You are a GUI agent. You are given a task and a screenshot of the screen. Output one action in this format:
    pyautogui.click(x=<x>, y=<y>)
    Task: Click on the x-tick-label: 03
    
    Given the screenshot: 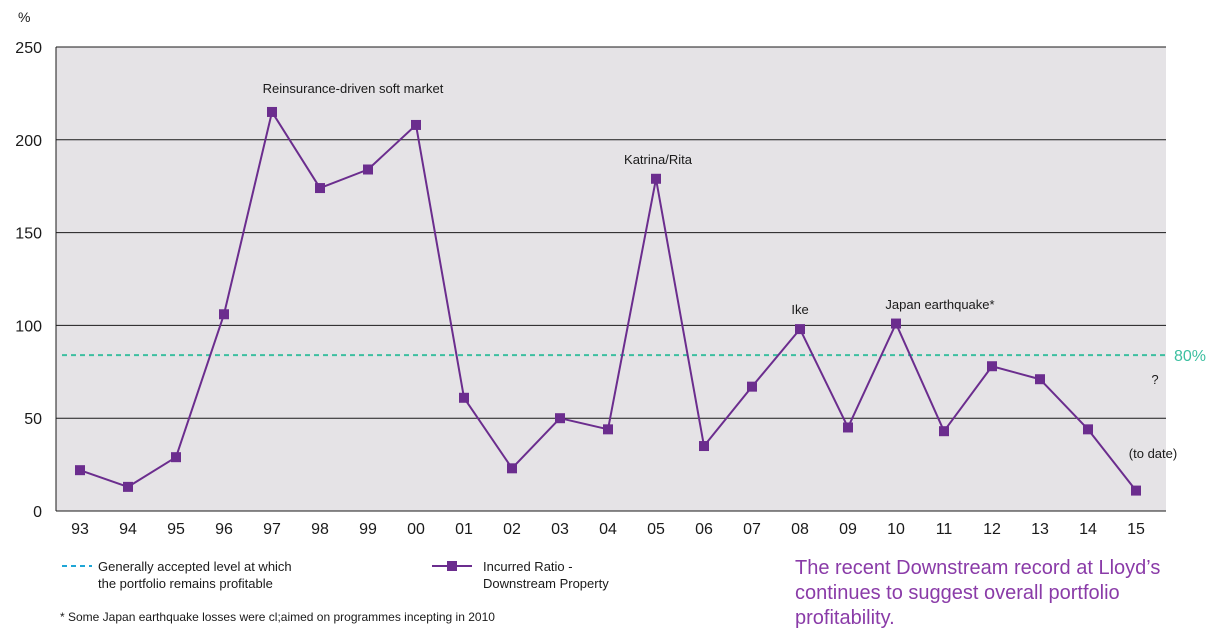 What is the action you would take?
    pyautogui.click(x=560, y=529)
    